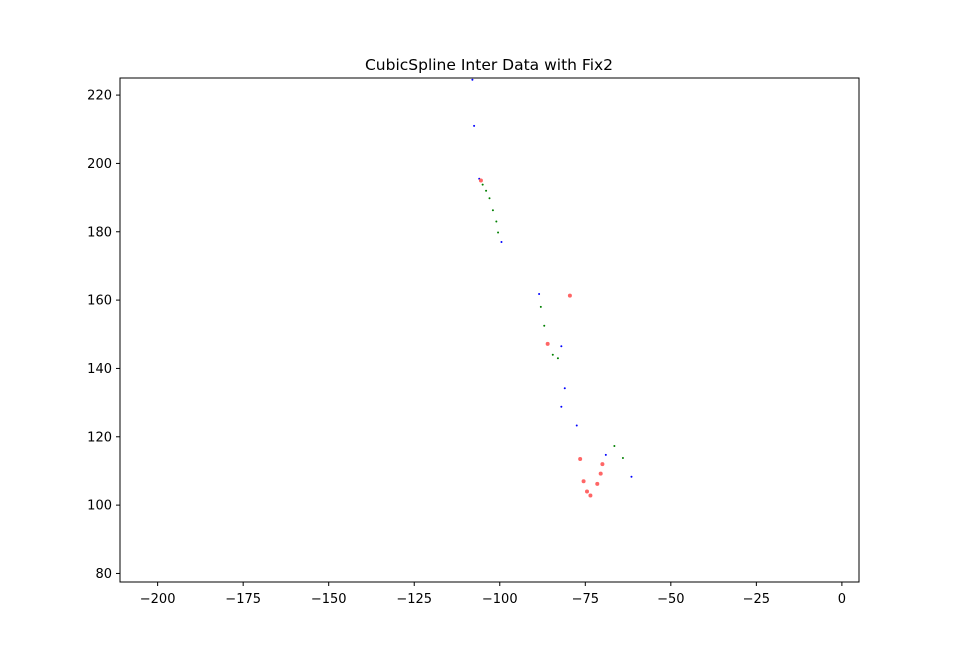 This screenshot has height=654, width=953. What do you see at coordinates (158, 599) in the screenshot?
I see `x-tick-label: −200` at bounding box center [158, 599].